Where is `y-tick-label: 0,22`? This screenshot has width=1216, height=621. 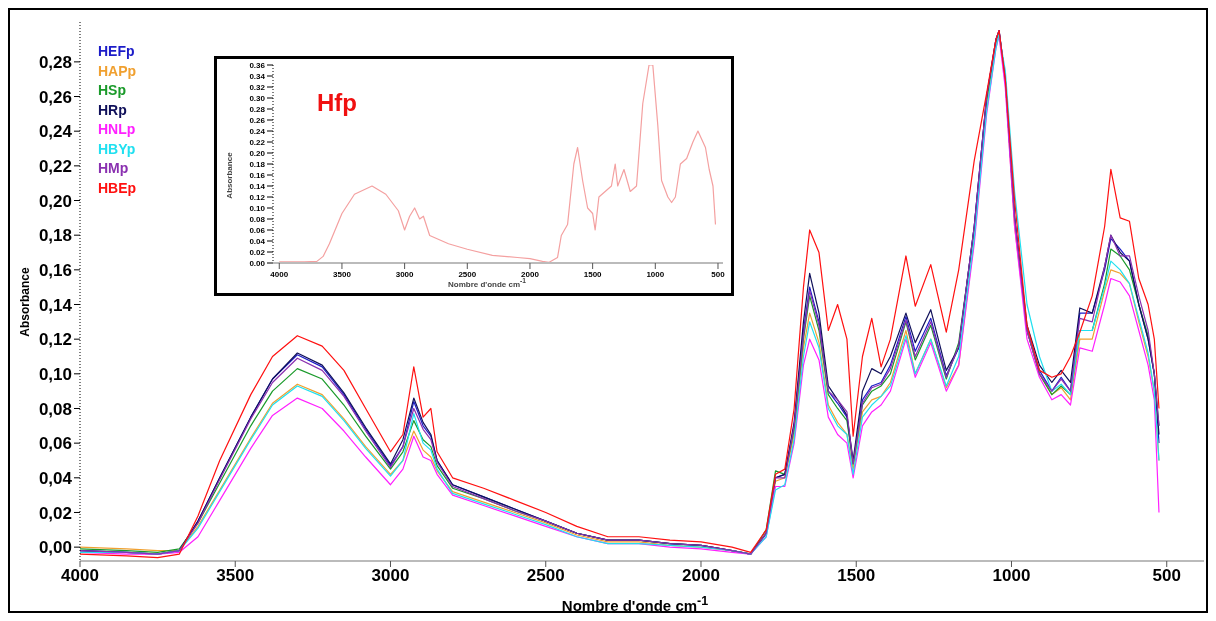
y-tick-label: 0,22 is located at coordinates (55, 166).